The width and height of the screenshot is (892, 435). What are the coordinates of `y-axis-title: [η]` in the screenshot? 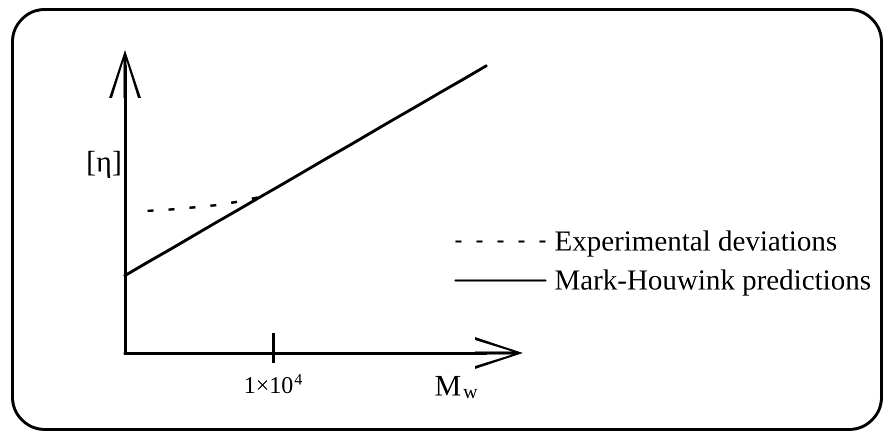 It's located at (104, 162).